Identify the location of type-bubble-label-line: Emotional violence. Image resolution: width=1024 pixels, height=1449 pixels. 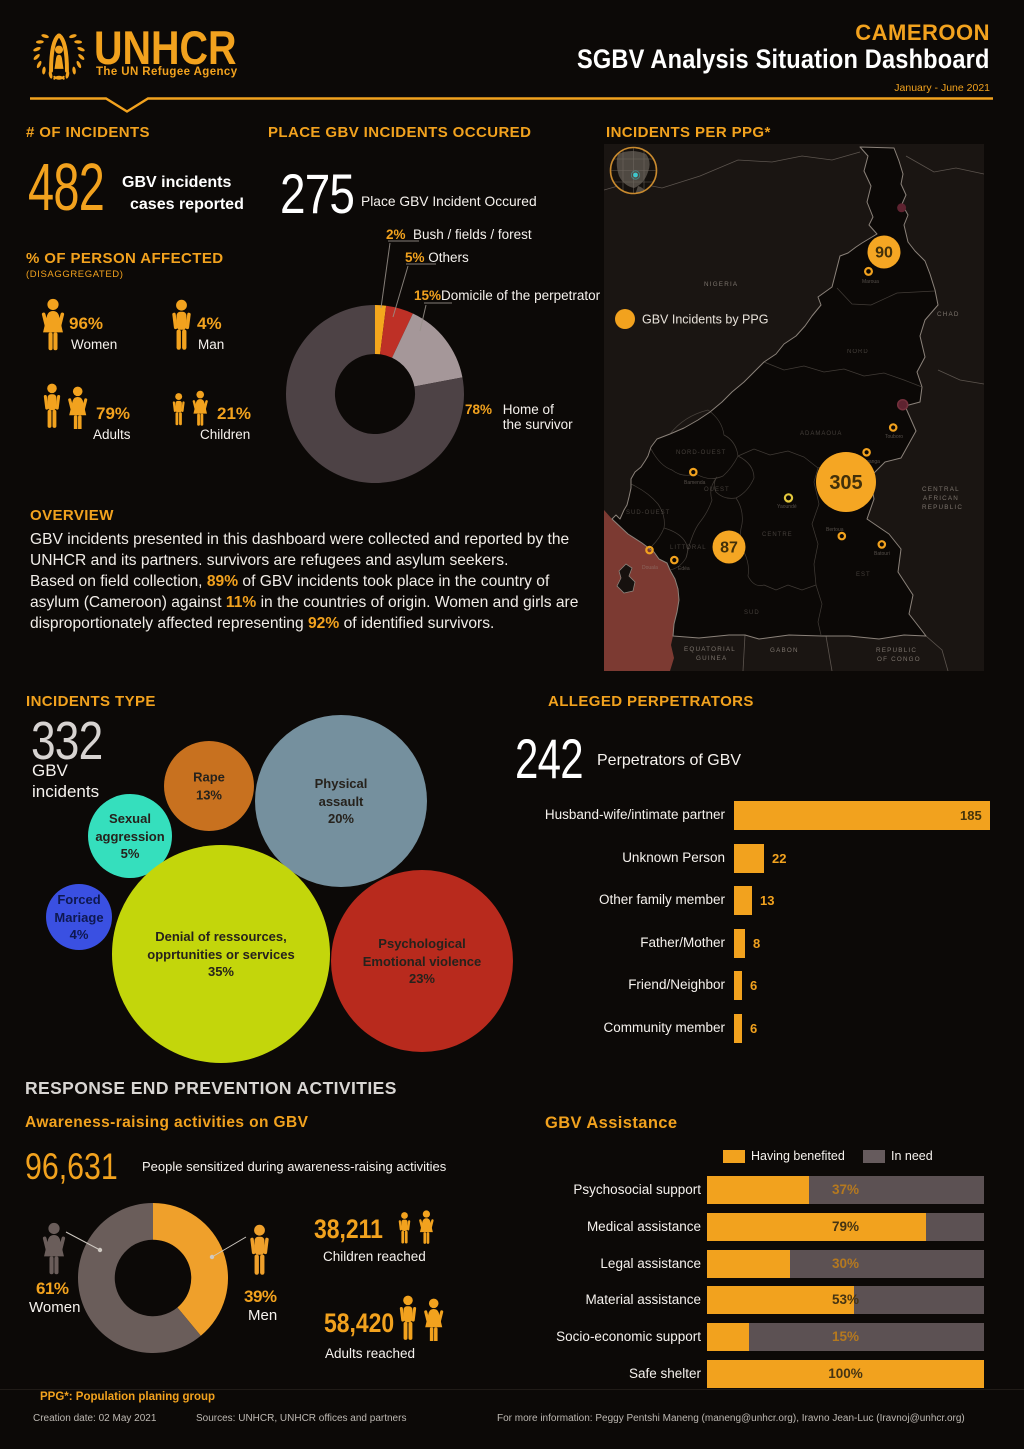
(422, 961).